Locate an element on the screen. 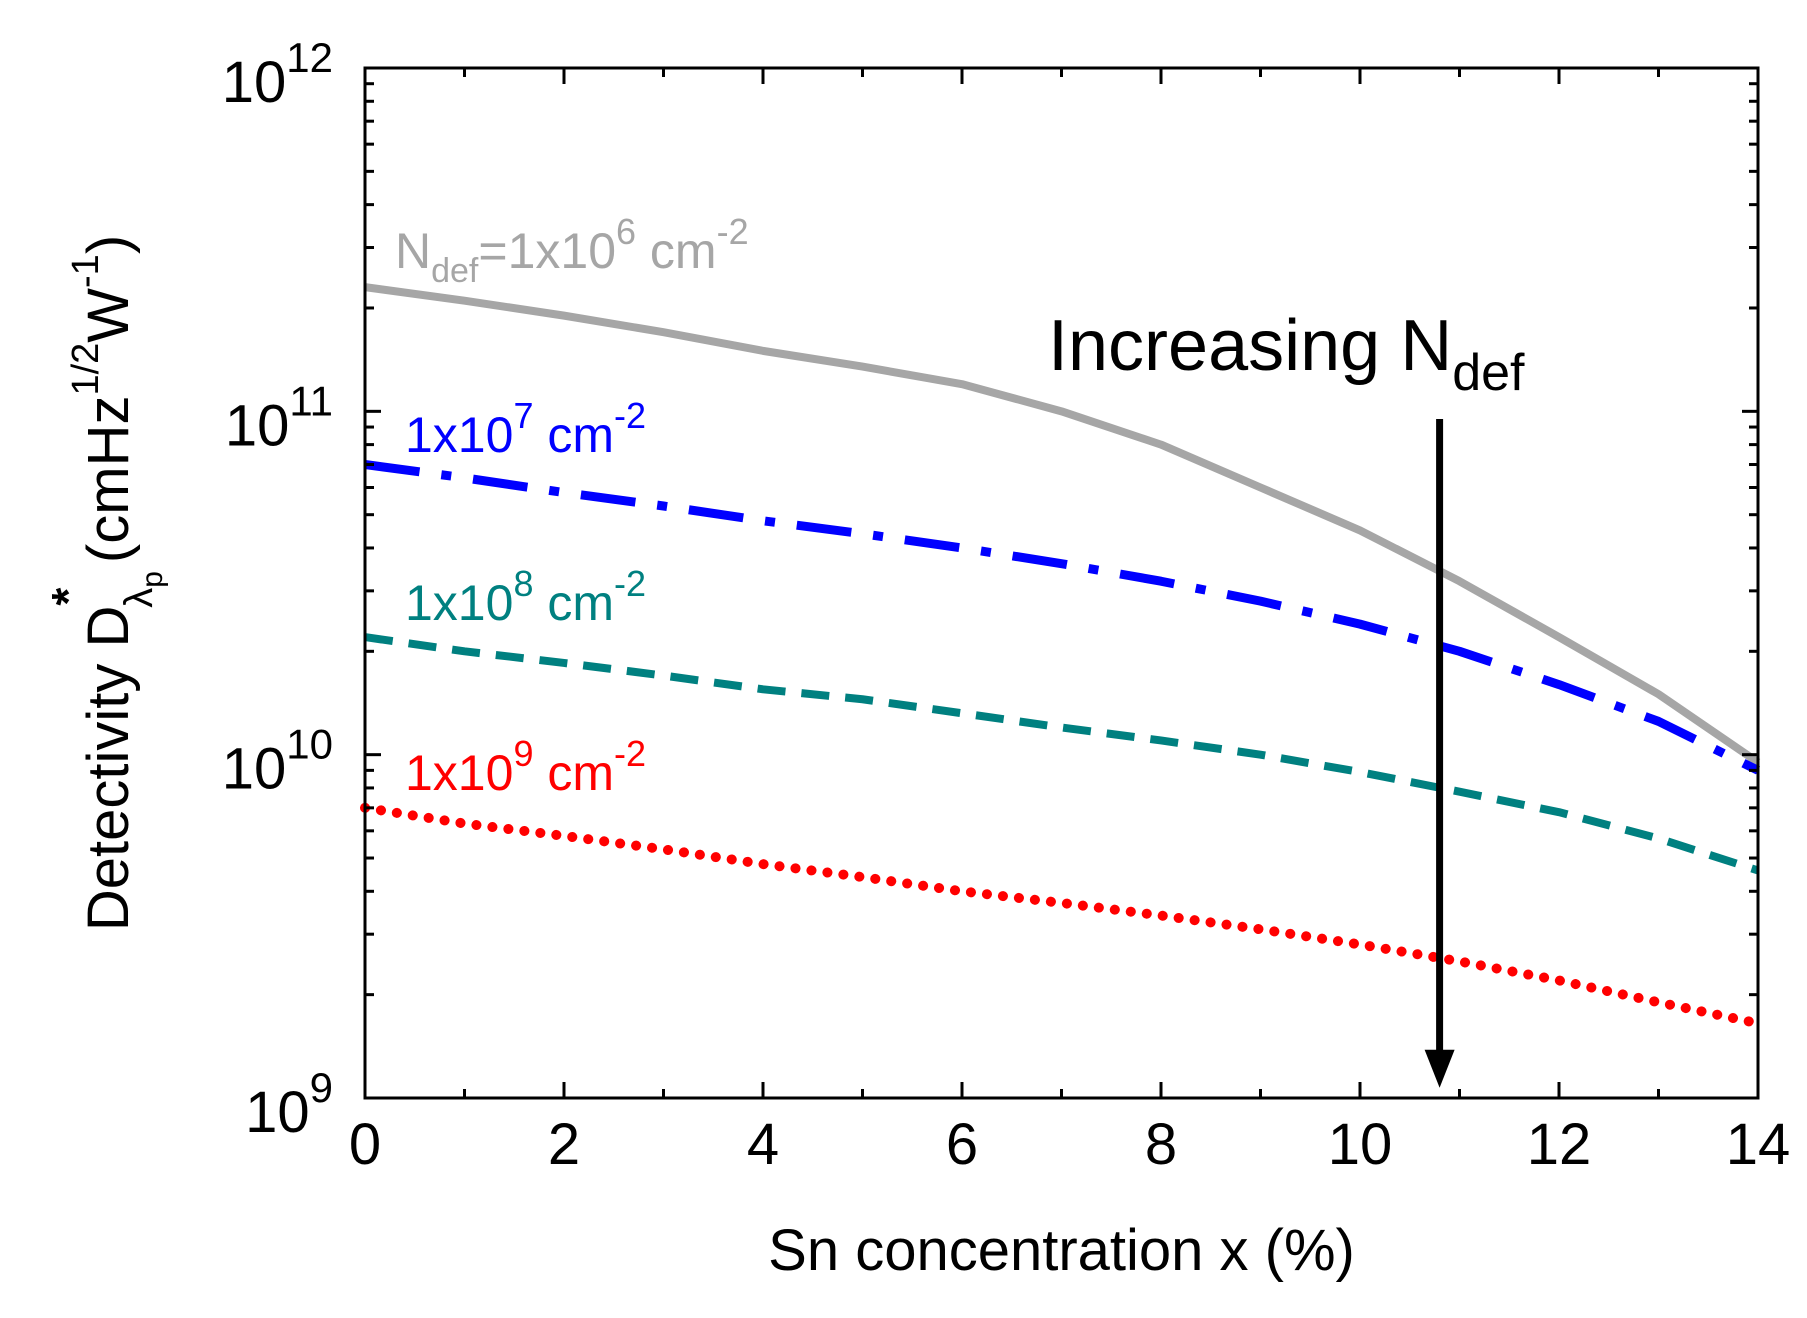 Image resolution: width=1807 pixels, height=1318 pixels. x-tick-label: 2 is located at coordinates (564, 1144).